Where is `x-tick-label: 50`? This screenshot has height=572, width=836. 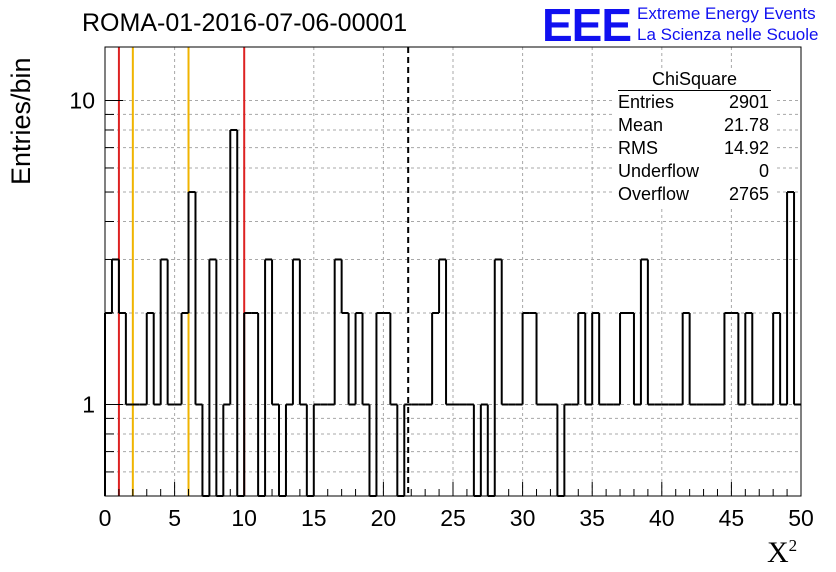
x-tick-label: 50 is located at coordinates (801, 518).